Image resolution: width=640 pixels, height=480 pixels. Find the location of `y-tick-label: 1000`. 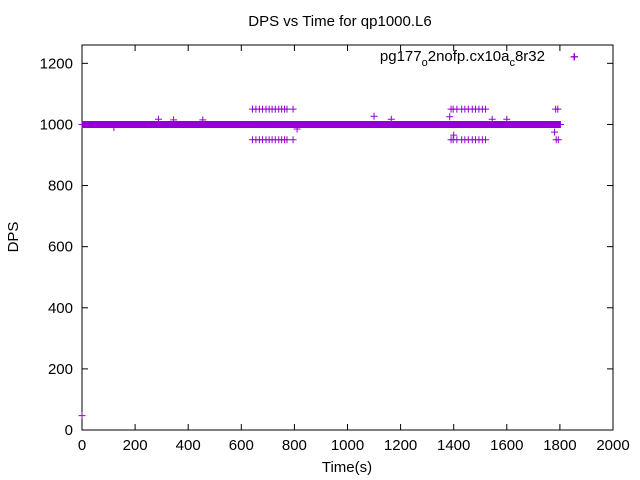

y-tick-label: 1000 is located at coordinates (56, 124).